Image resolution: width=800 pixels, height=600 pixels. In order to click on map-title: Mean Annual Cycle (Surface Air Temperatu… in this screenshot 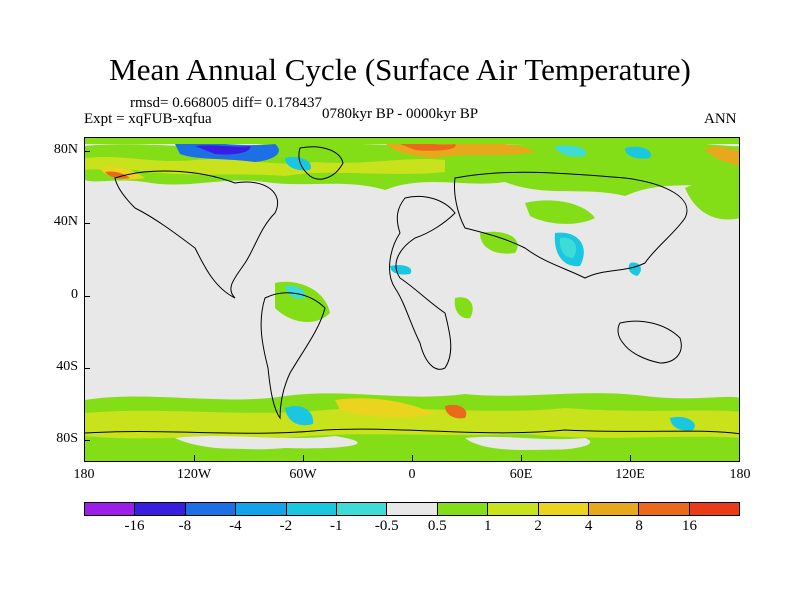, I will do `click(400, 69)`.